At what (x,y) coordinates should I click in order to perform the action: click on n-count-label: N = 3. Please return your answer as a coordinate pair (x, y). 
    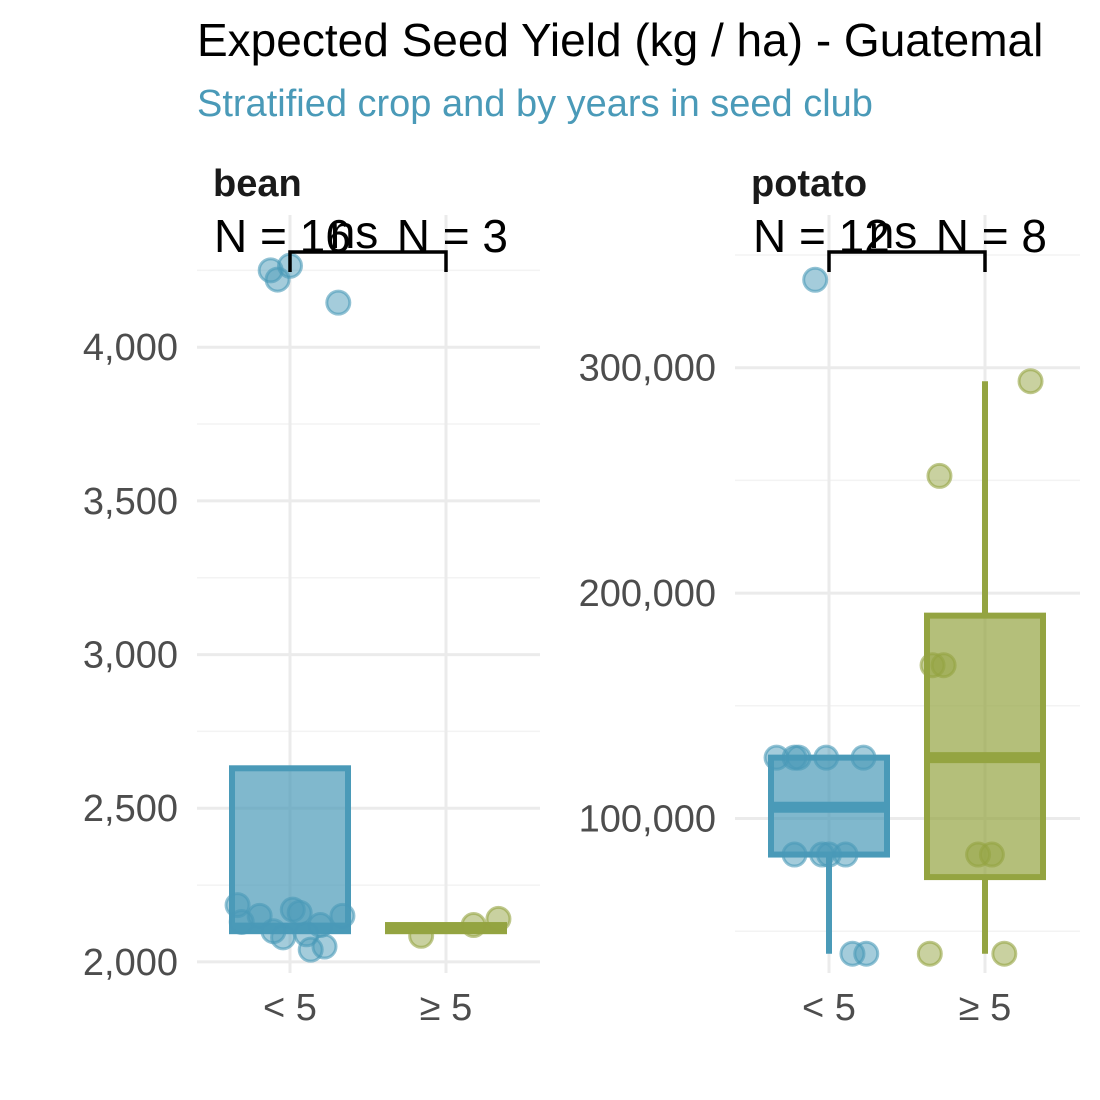
    Looking at the image, I should click on (452, 236).